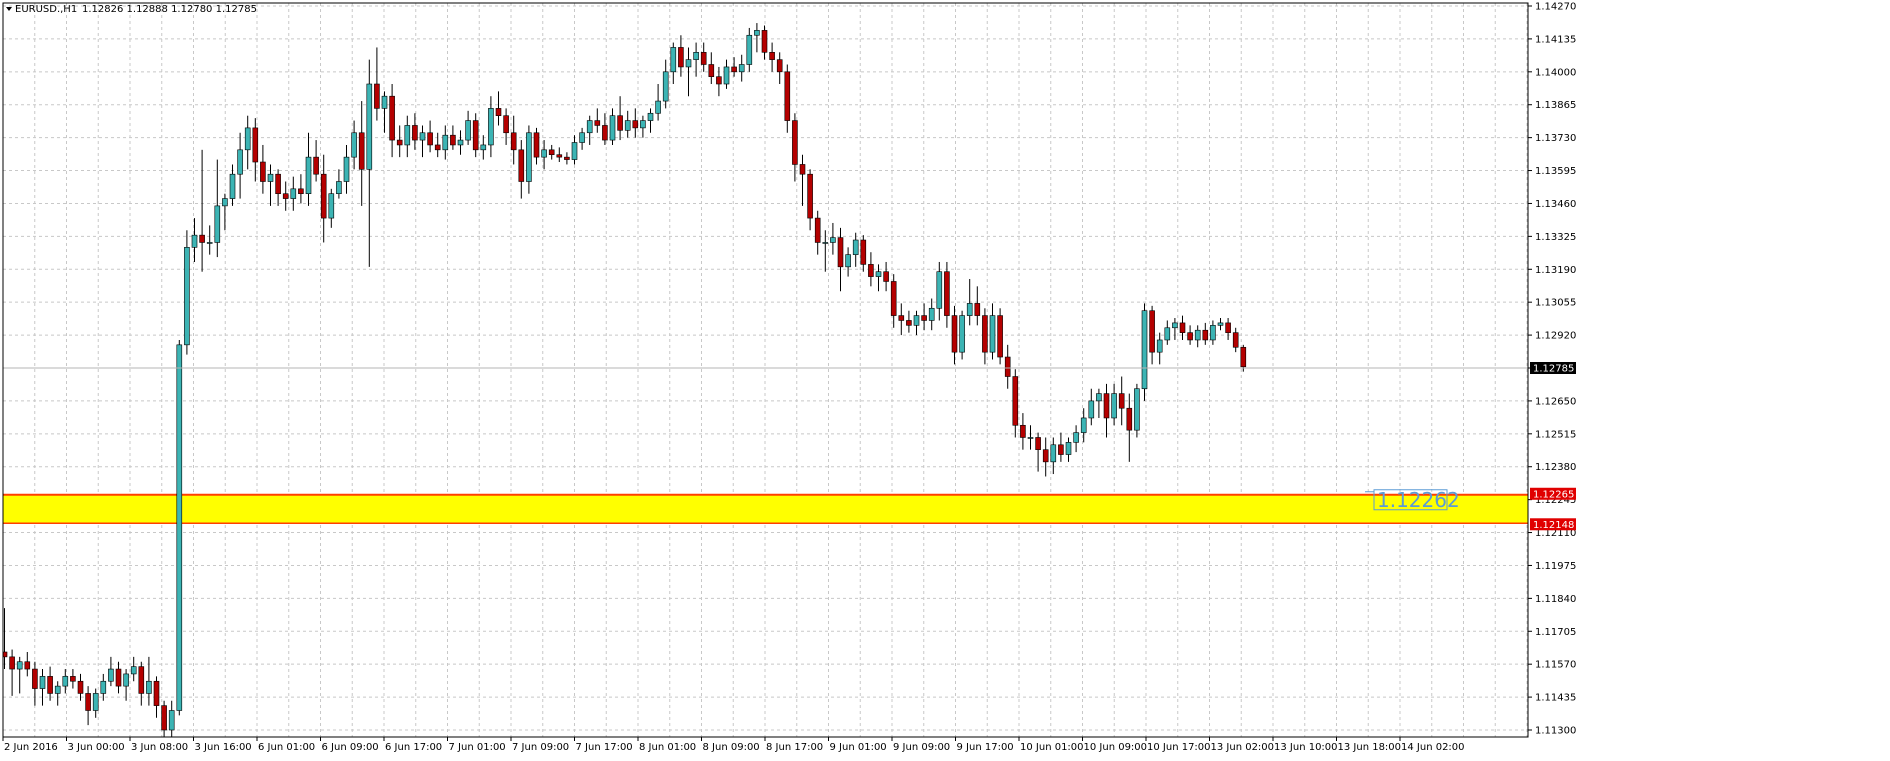 The height and width of the screenshot is (761, 1890). I want to click on x-tick-label: 10 Jun 01:00, so click(1052, 747).